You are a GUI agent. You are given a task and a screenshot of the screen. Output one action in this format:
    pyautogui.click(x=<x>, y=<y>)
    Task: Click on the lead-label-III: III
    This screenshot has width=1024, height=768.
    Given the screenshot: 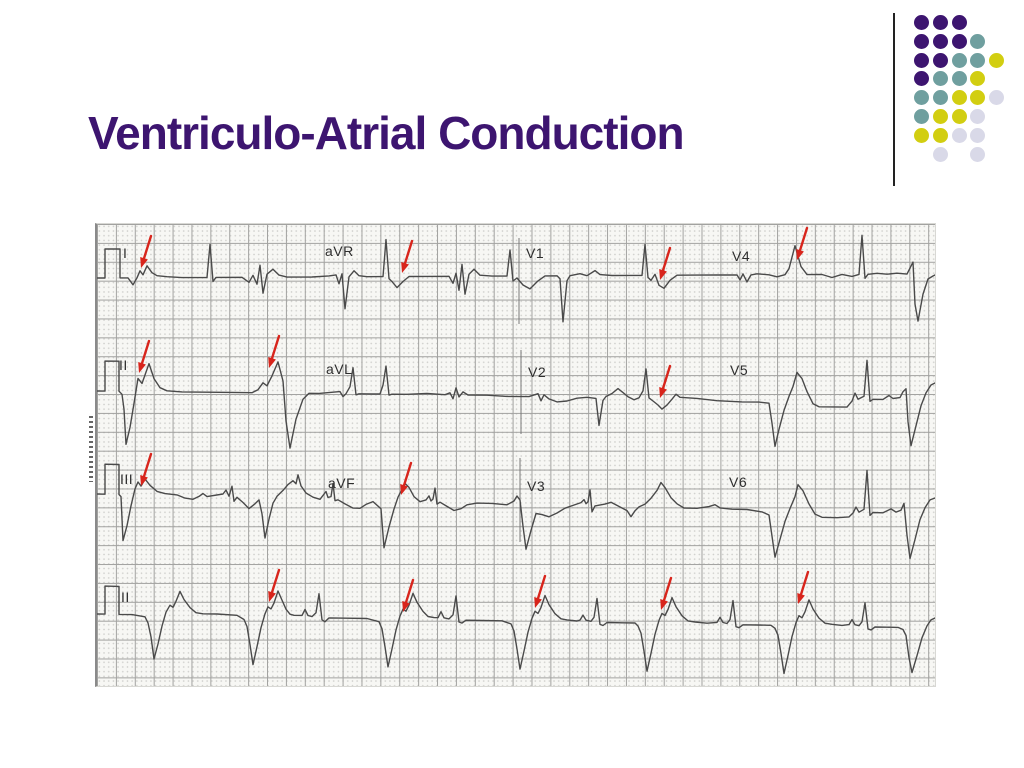 What is the action you would take?
    pyautogui.click(x=126, y=479)
    